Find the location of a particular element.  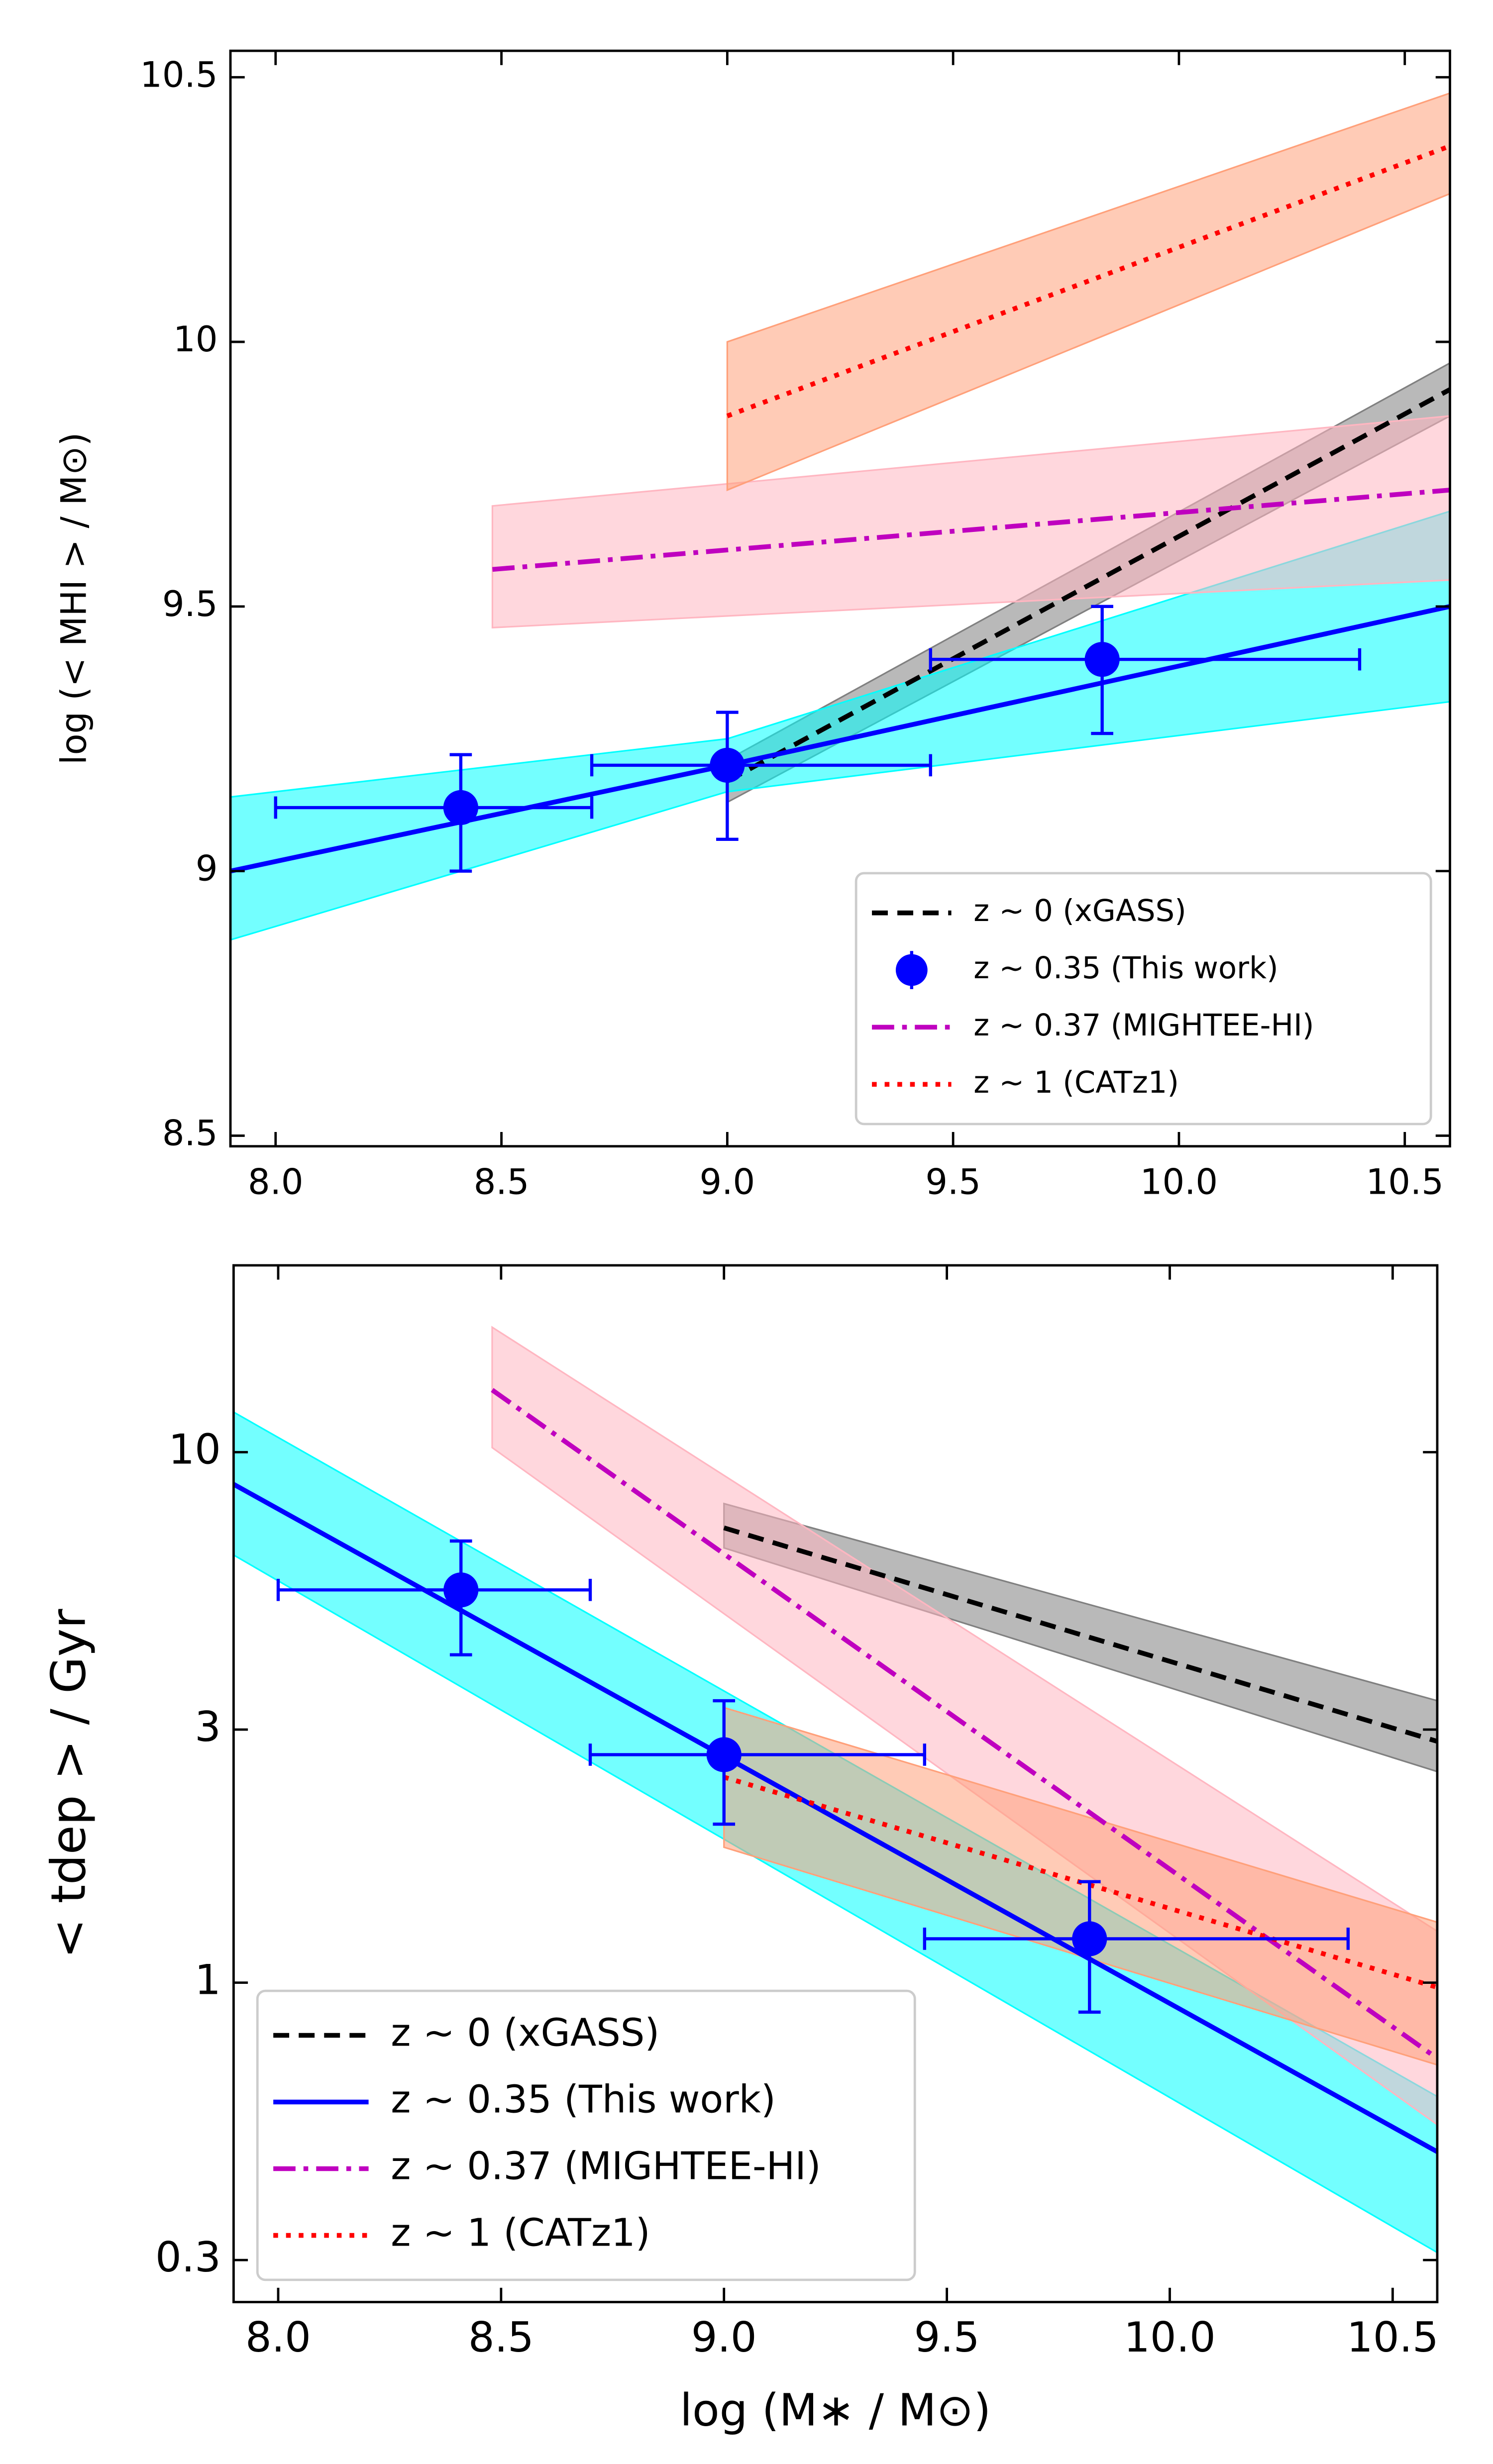

y-axis-label: log (< MHI > / M⊙) is located at coordinates (74, 598).